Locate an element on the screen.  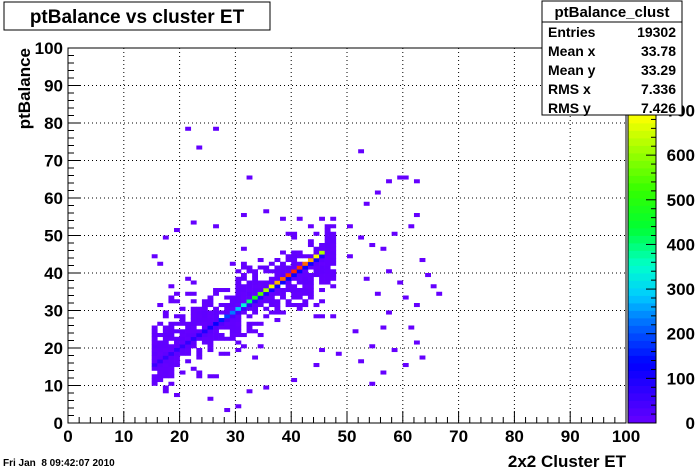
z-tick-label: 0 is located at coordinates (690, 423).